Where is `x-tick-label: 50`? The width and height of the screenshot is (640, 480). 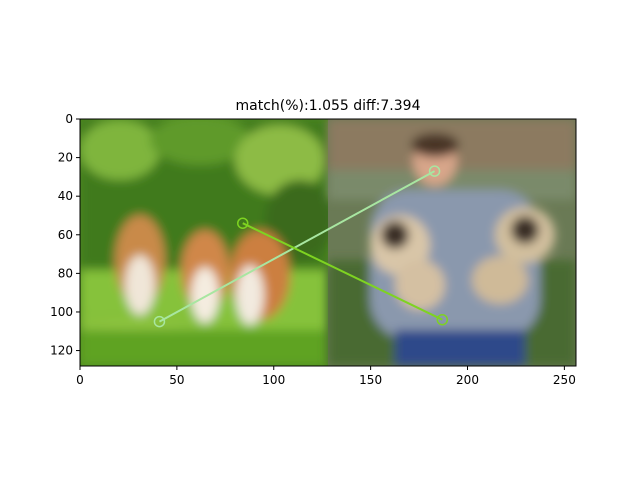 x-tick-label: 50 is located at coordinates (176, 380).